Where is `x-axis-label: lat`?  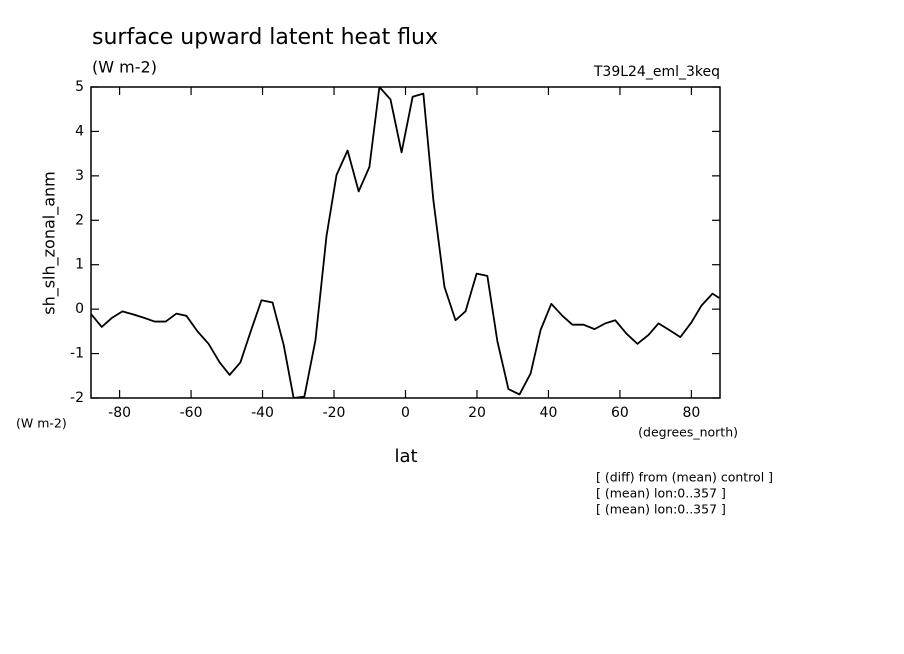 x-axis-label: lat is located at coordinates (405, 456).